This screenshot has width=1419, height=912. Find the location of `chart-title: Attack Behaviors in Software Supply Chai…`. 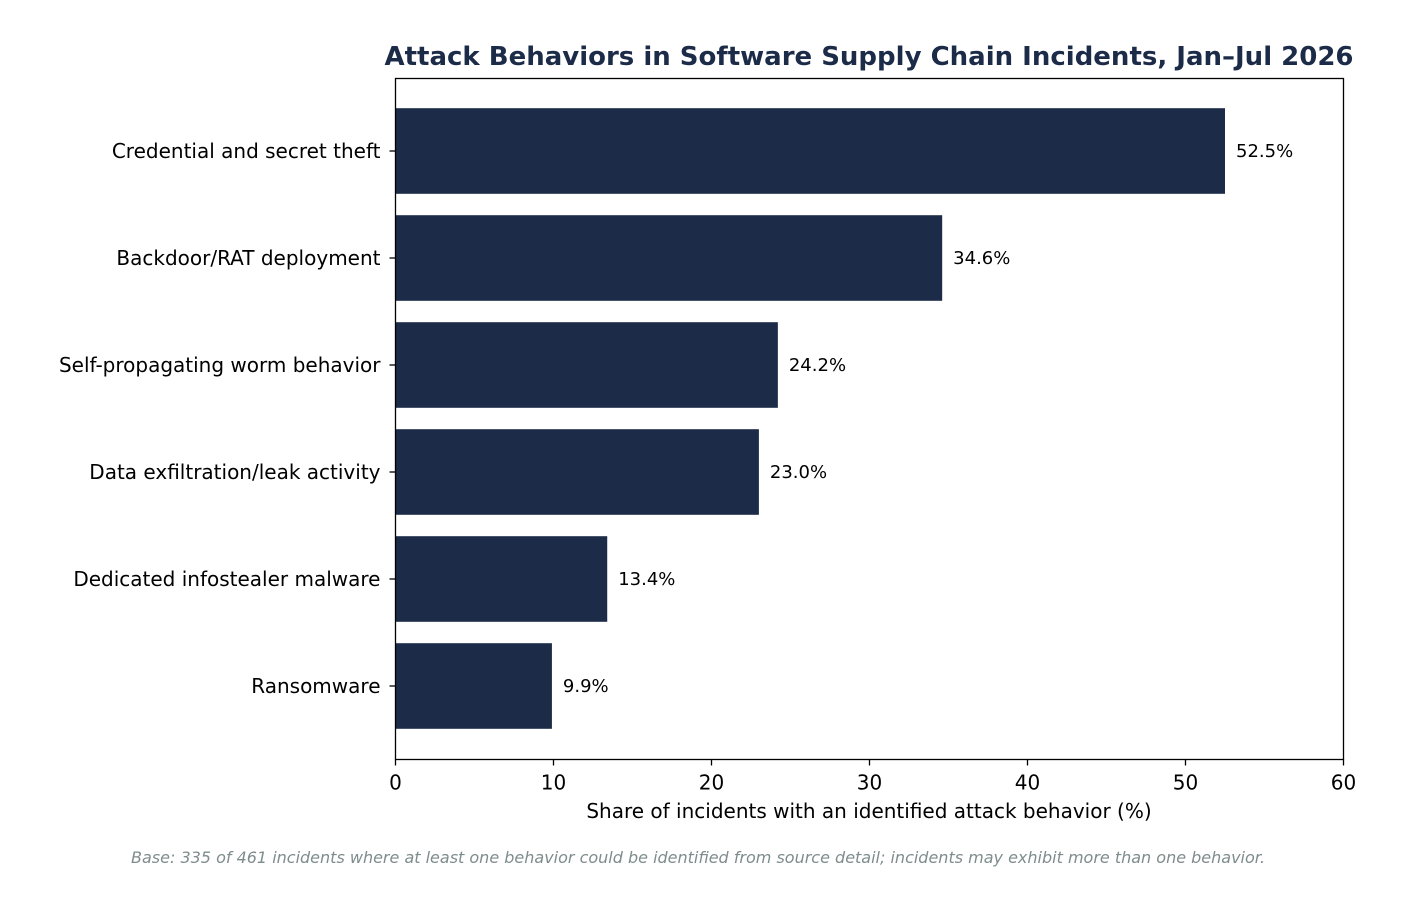

chart-title: Attack Behaviors in Software Supply Chai… is located at coordinates (868, 57).